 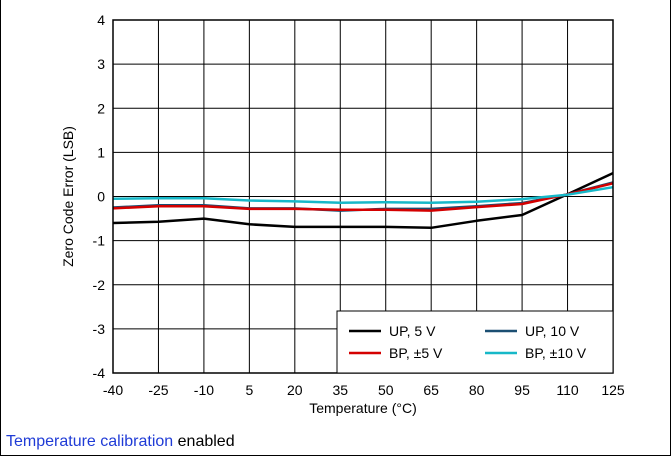 I want to click on y-tick-label: 3, so click(x=101, y=64).